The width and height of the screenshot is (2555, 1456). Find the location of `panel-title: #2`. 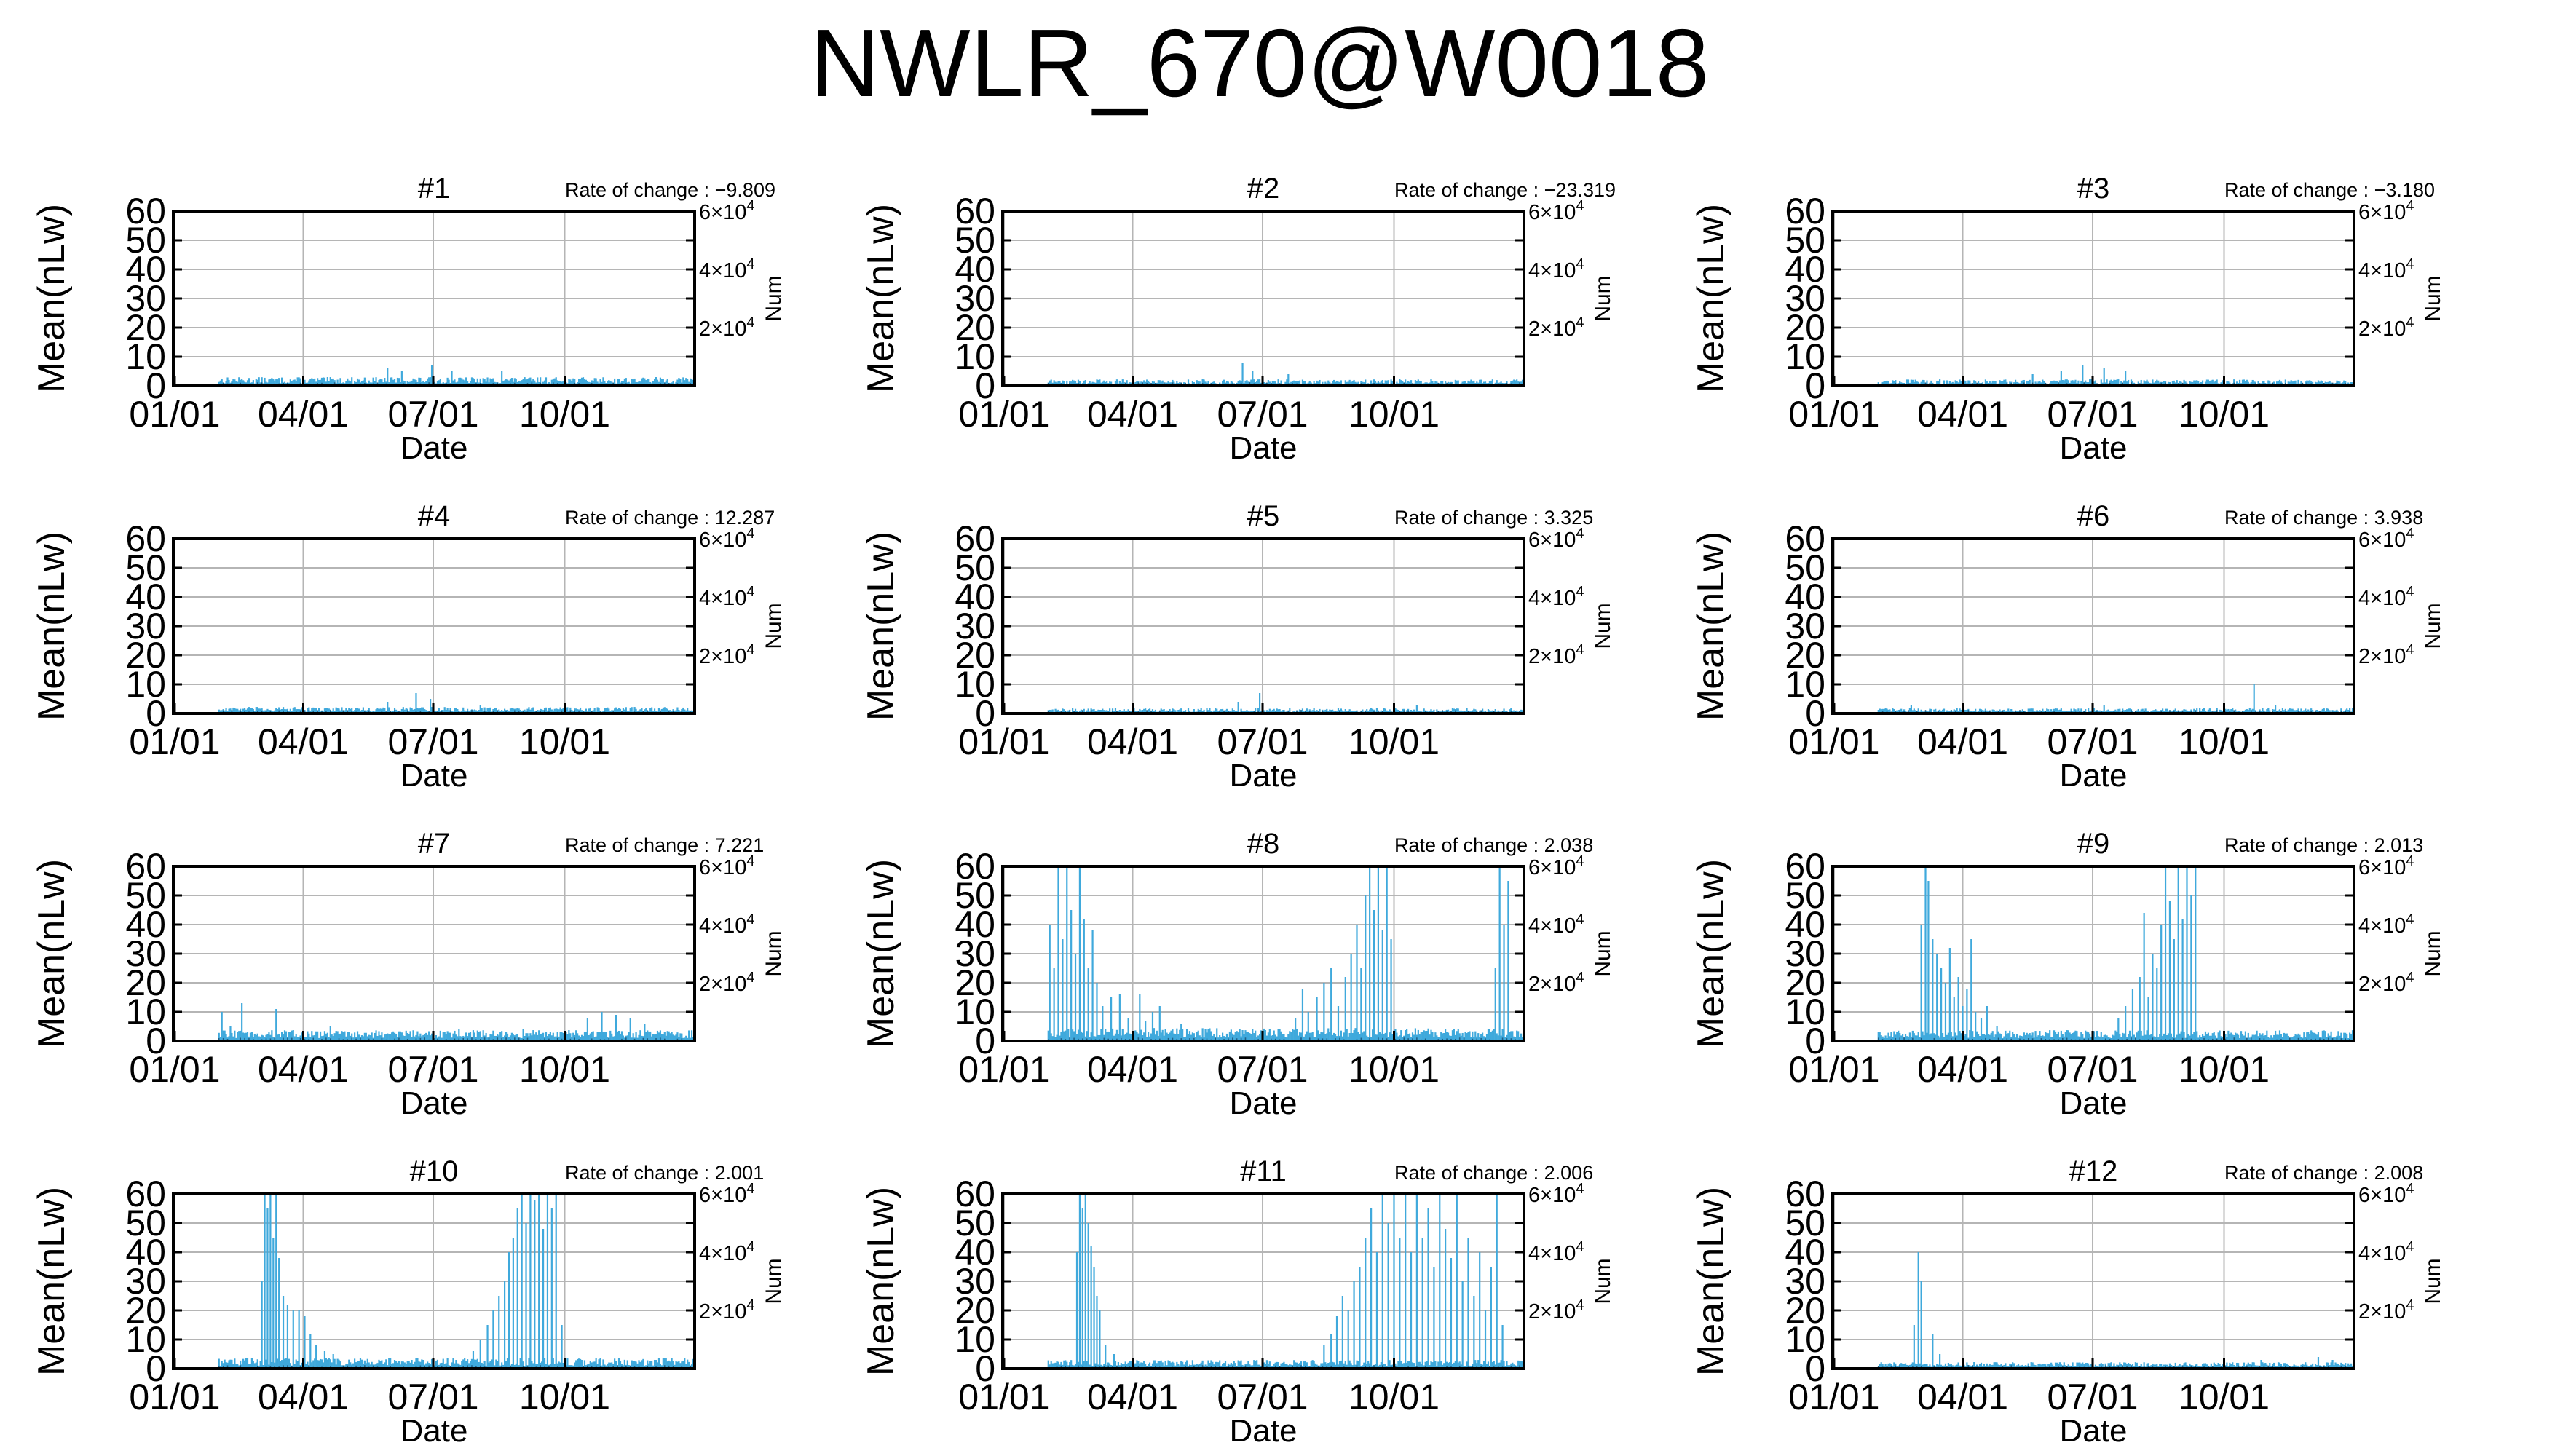

panel-title: #2 is located at coordinates (1263, 189).